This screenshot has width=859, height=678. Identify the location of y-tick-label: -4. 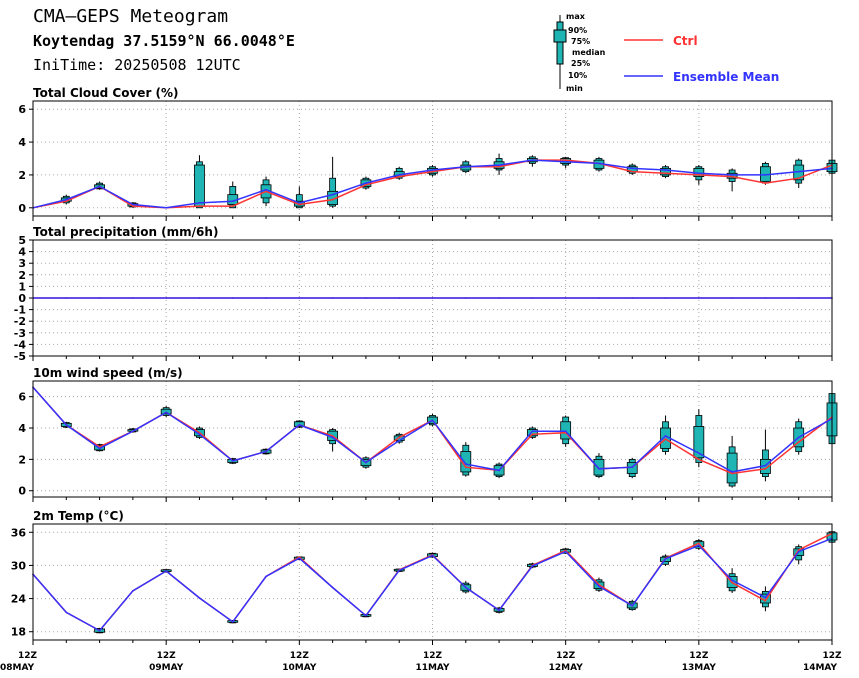
(20, 344).